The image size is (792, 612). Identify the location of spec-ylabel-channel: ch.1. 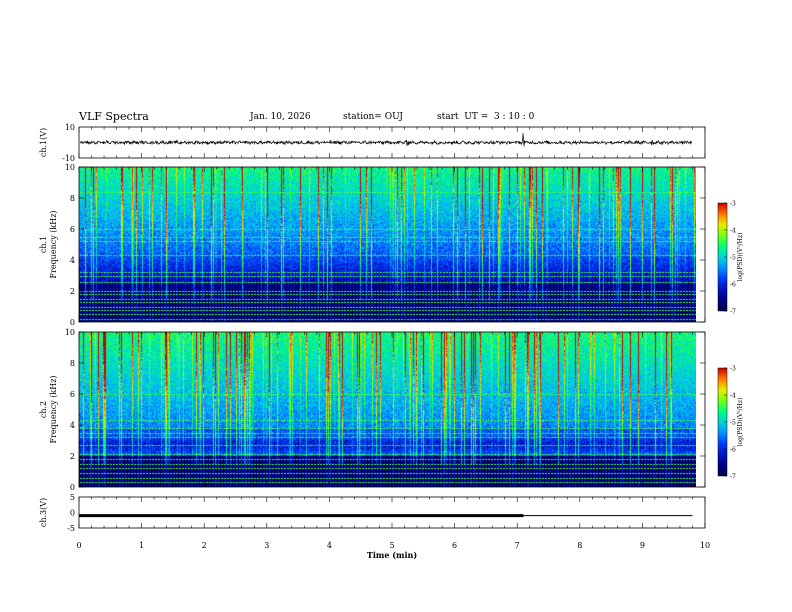
(43, 244).